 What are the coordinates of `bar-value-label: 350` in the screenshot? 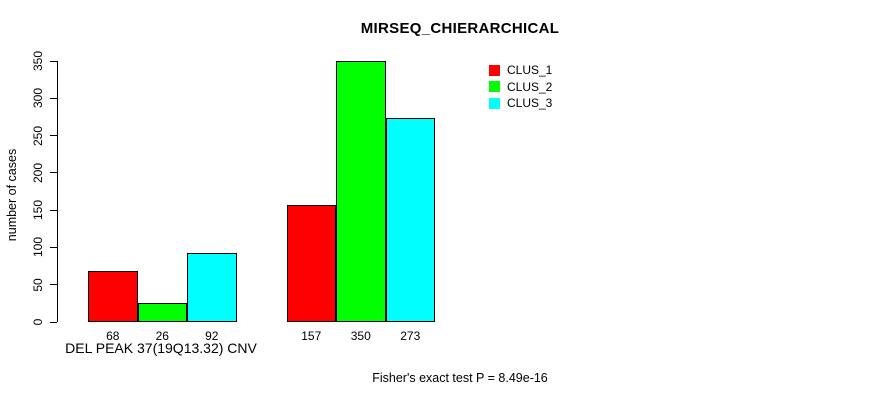 It's located at (360, 336).